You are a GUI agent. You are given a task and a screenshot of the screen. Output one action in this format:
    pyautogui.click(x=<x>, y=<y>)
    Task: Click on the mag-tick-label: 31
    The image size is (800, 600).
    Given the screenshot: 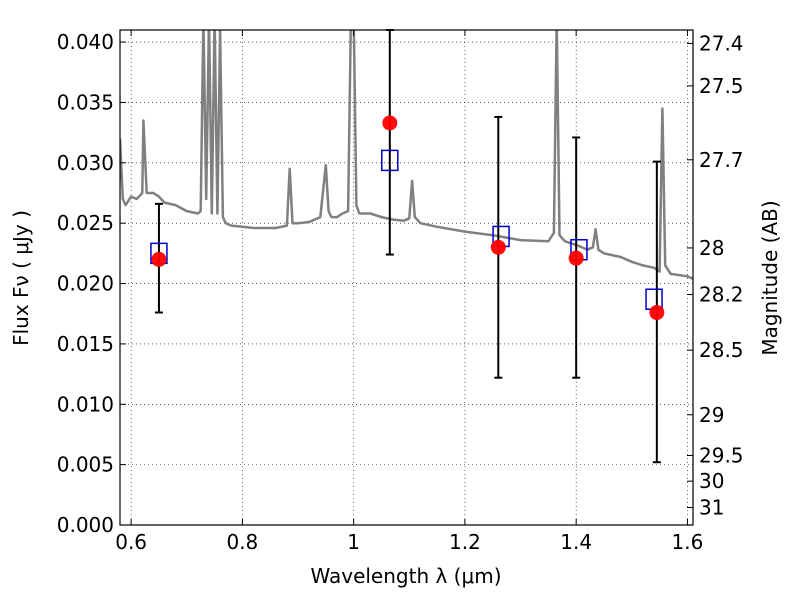 What is the action you would take?
    pyautogui.click(x=711, y=507)
    